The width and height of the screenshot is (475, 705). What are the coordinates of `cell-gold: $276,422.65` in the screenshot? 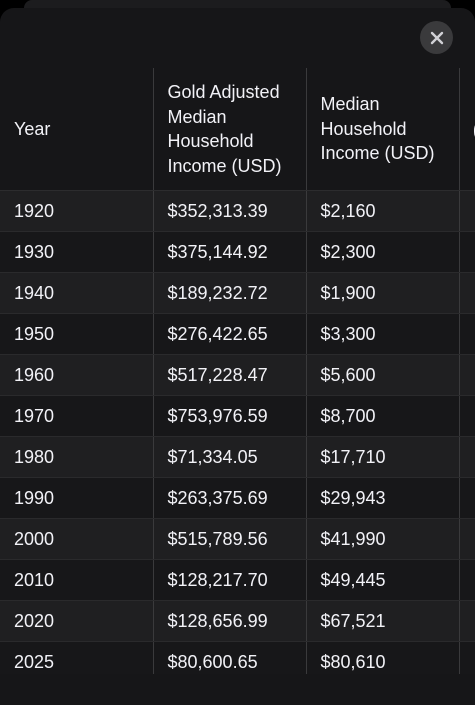 It's located at (229, 334).